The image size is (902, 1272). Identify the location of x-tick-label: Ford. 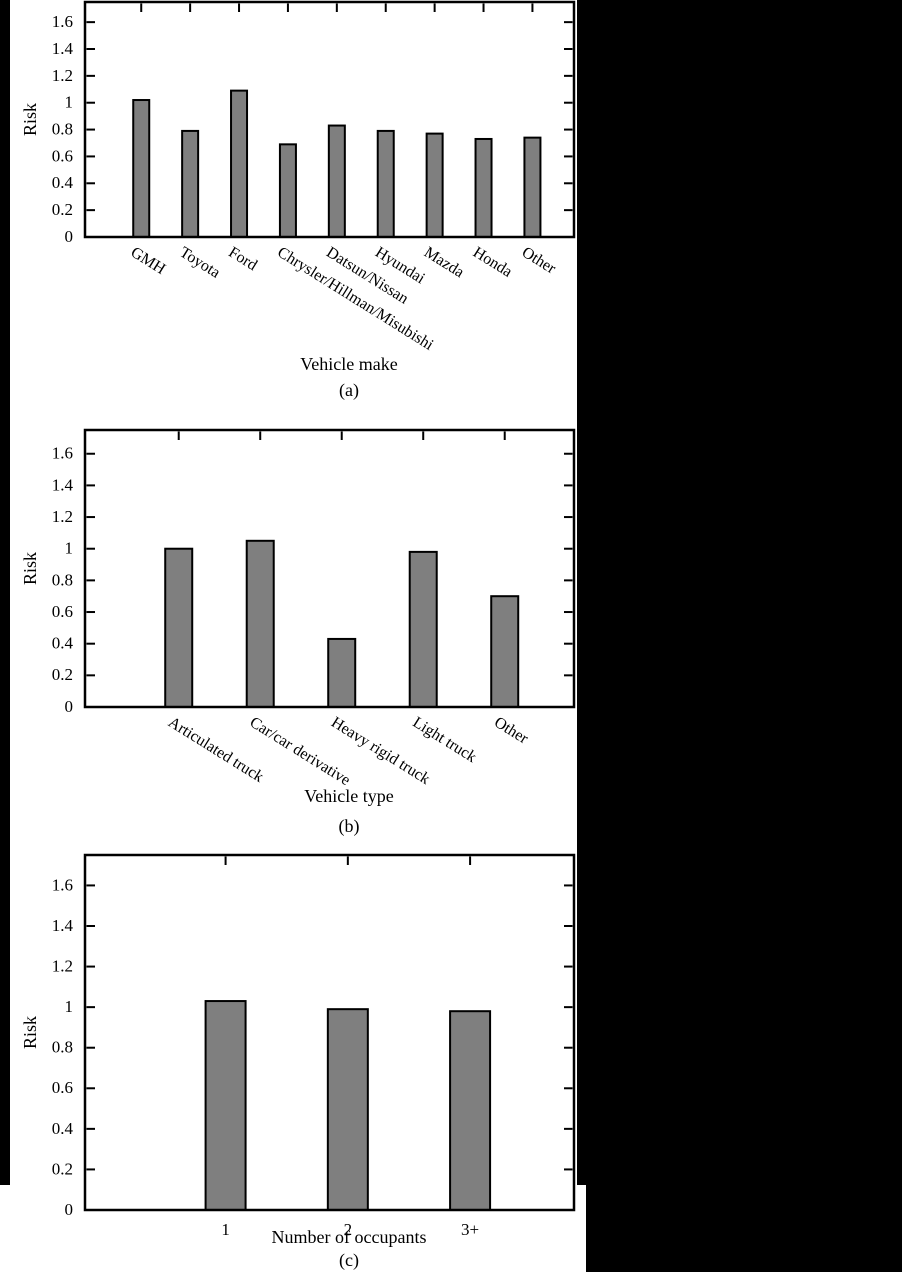
(242, 259).